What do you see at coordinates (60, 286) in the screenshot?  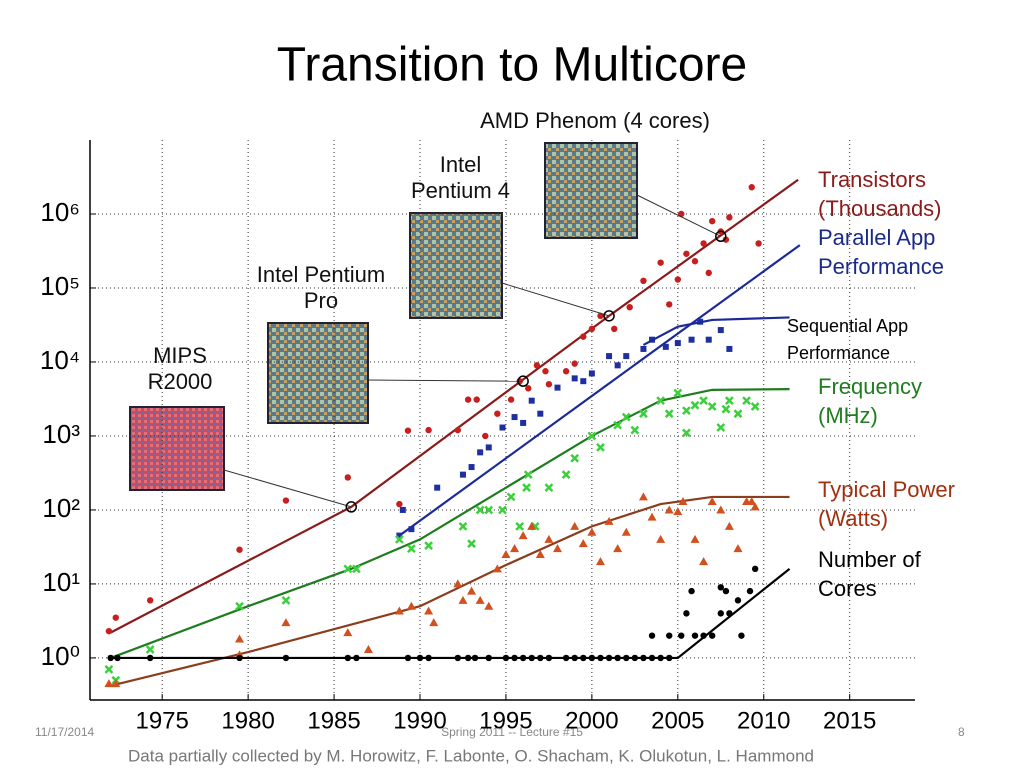 I see `y-tick-label: 10⁵` at bounding box center [60, 286].